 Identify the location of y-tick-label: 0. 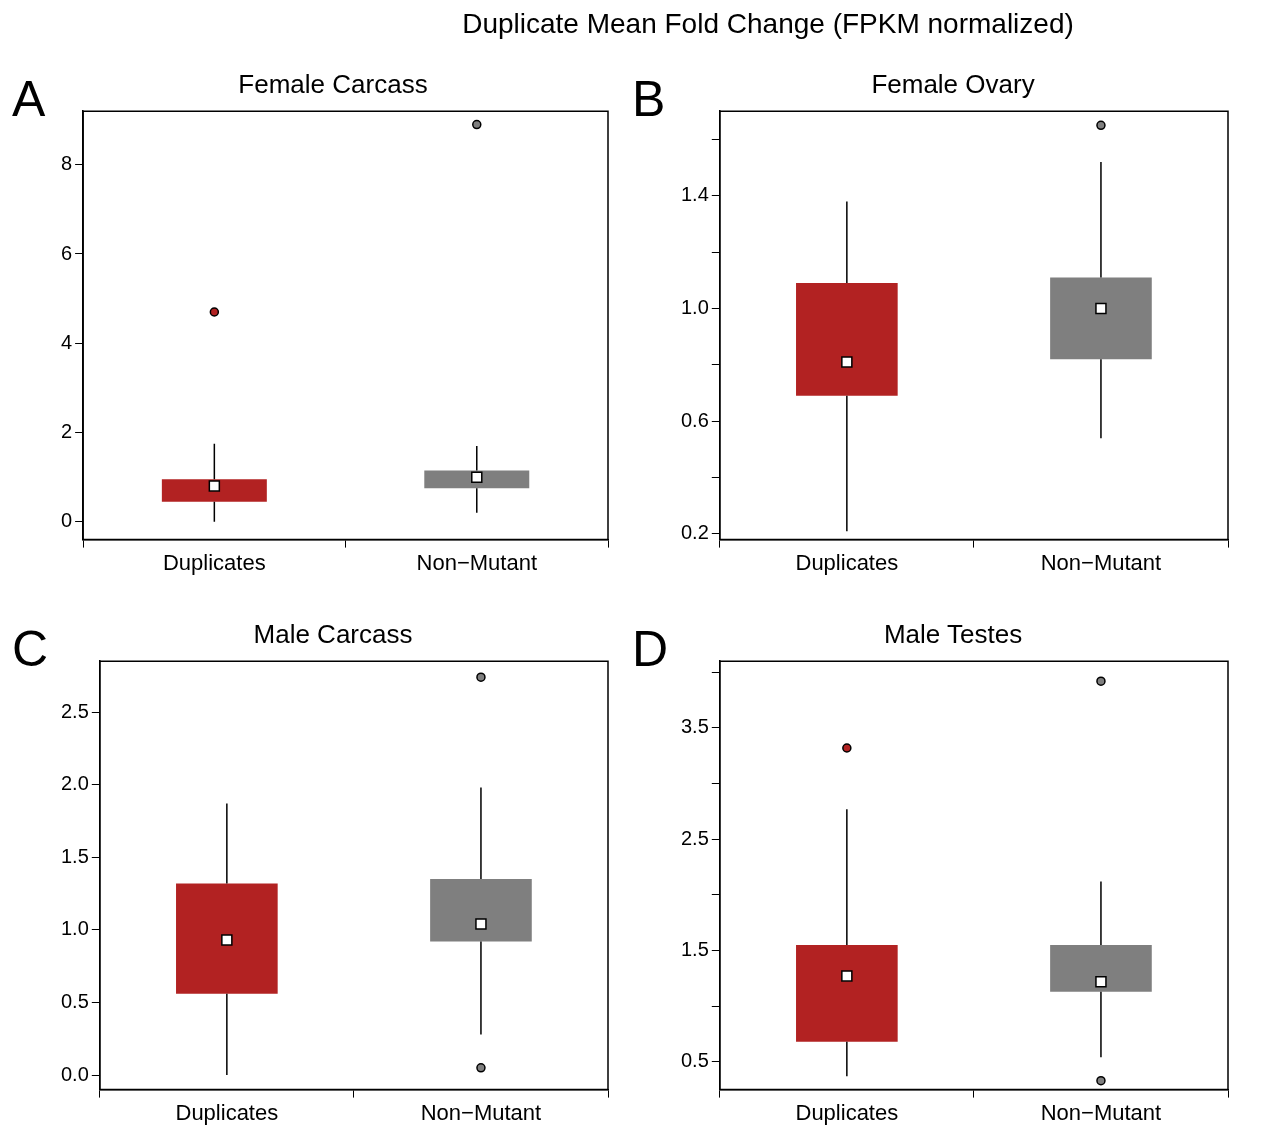
(67, 520).